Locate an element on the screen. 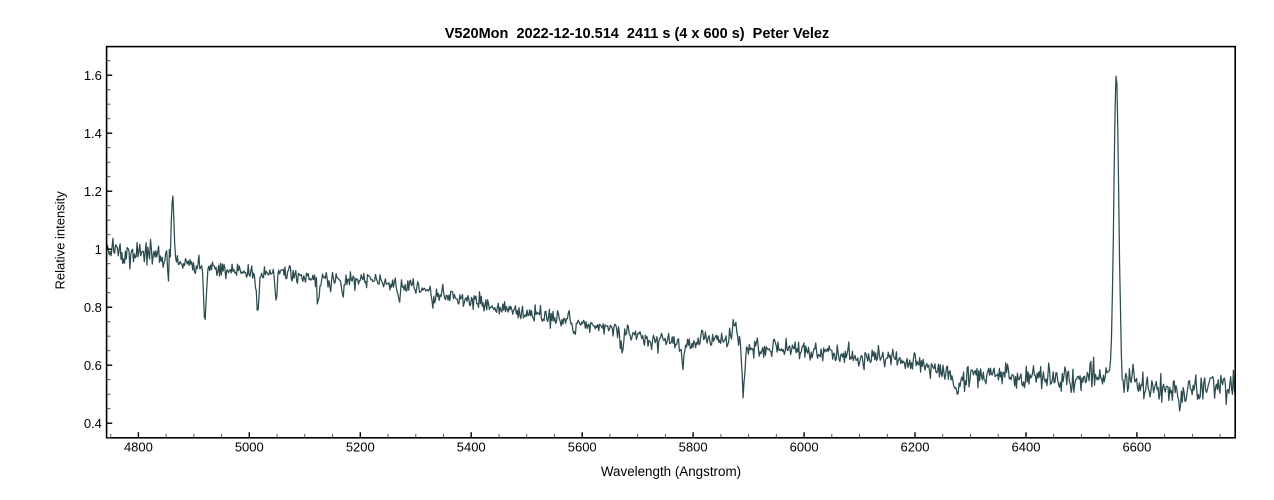 This screenshot has height=500, width=1274. svg-text: 4800 is located at coordinates (138, 447).